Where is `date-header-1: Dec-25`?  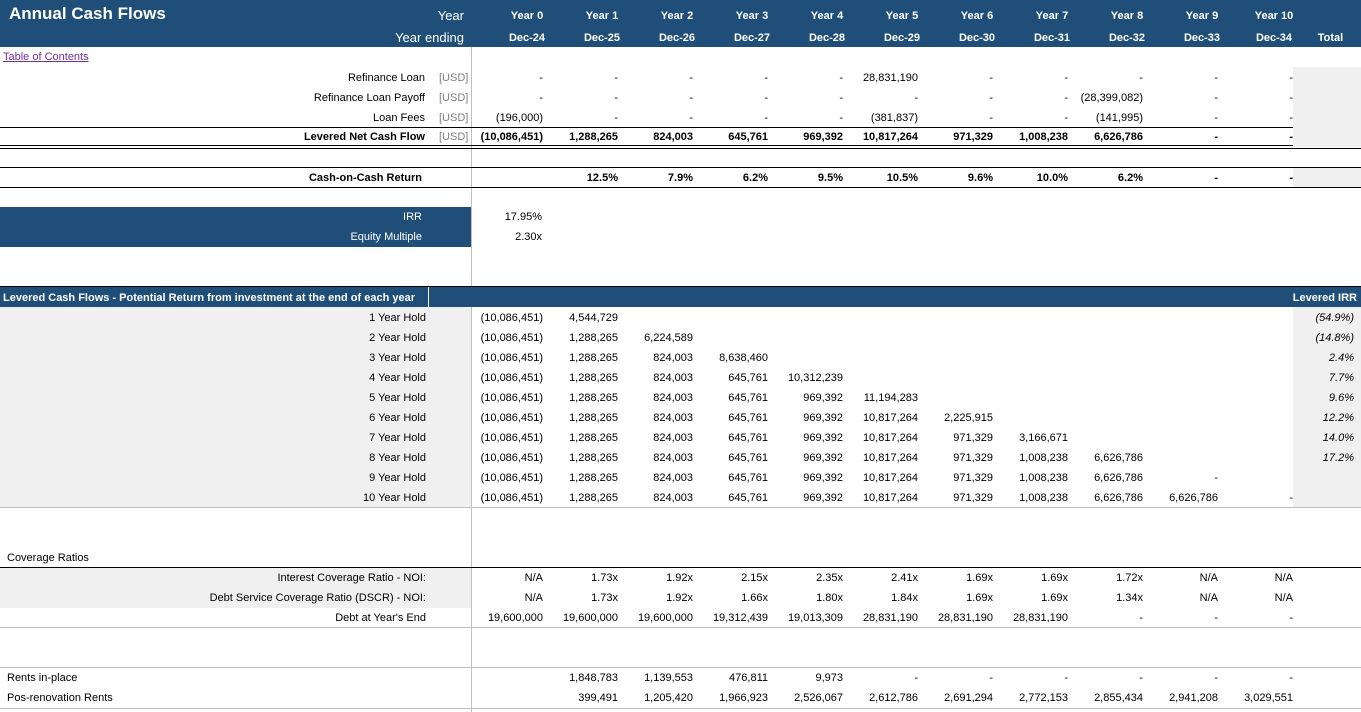
date-header-1: Dec-25 is located at coordinates (602, 38).